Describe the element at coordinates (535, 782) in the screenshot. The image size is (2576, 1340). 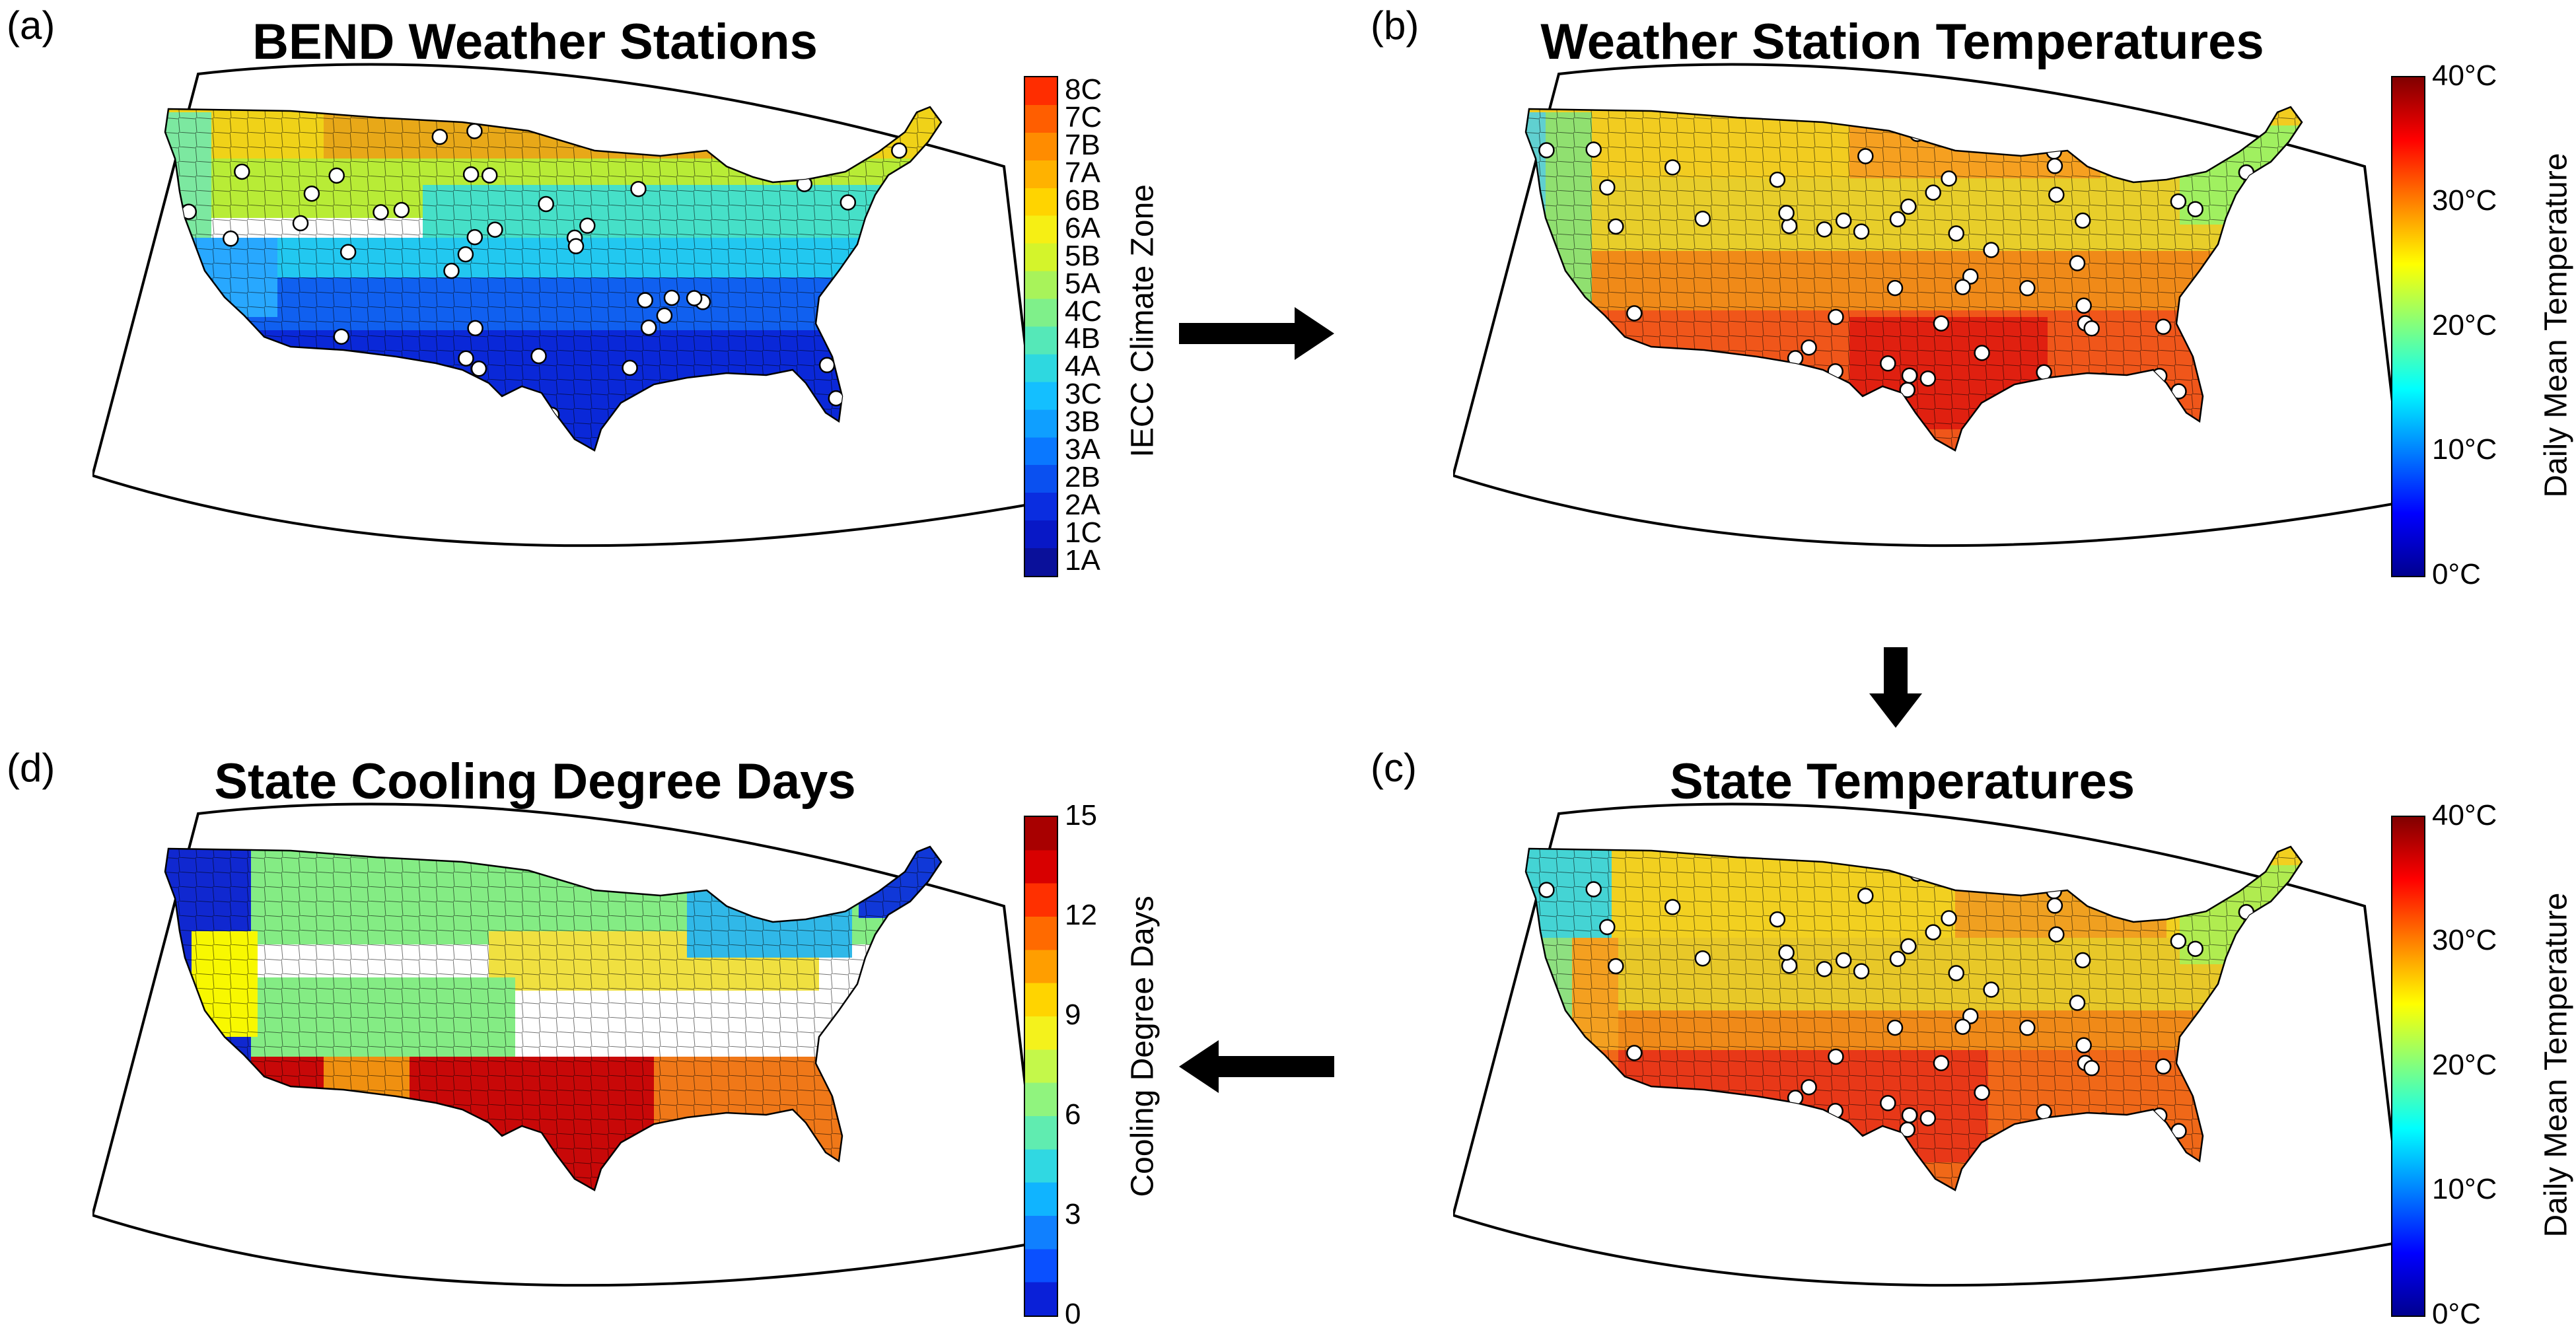
I see `panel-title-d: State Cooling Degree Days` at that location.